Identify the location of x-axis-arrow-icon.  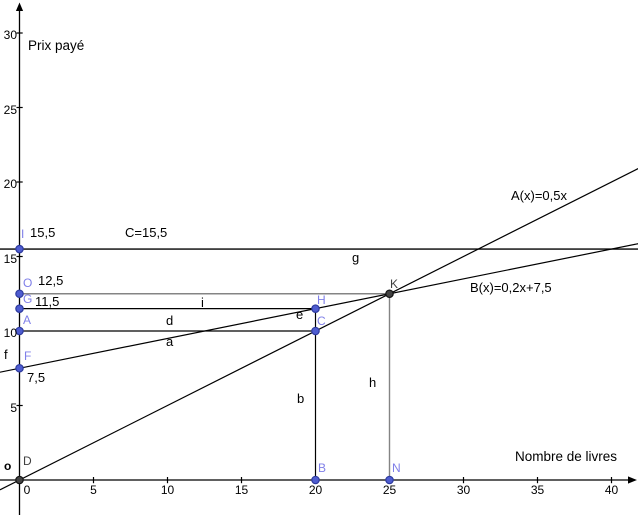
(632, 480).